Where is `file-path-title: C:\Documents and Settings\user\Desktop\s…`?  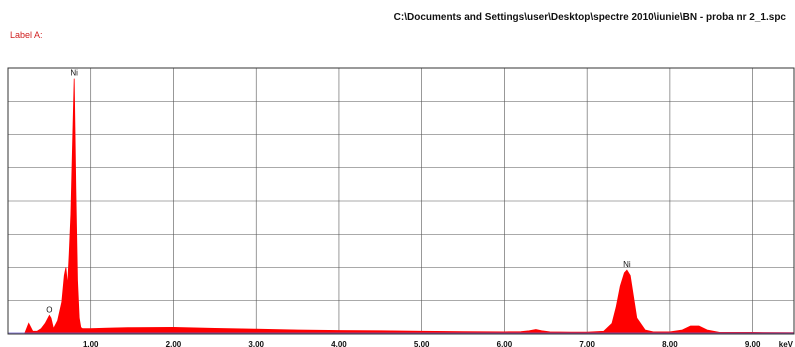 file-path-title: C:\Documents and Settings\user\Desktop\s… is located at coordinates (589, 17).